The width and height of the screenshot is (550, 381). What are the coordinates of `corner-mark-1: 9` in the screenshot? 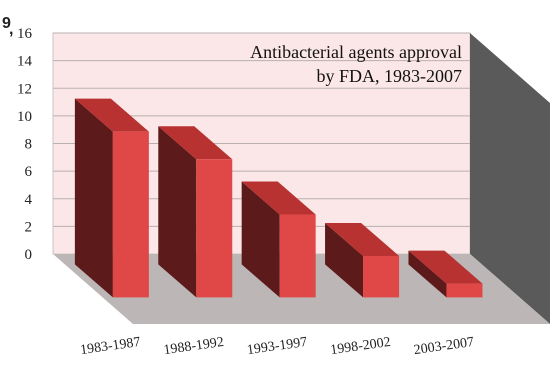 It's located at (6, 23).